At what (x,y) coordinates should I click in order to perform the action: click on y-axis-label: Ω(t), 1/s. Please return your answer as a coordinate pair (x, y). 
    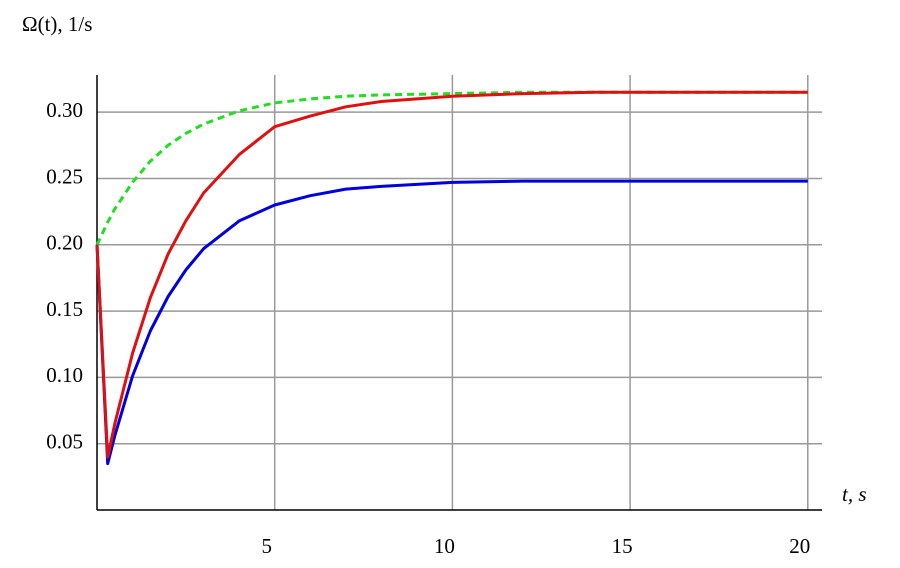
    Looking at the image, I should click on (57, 24).